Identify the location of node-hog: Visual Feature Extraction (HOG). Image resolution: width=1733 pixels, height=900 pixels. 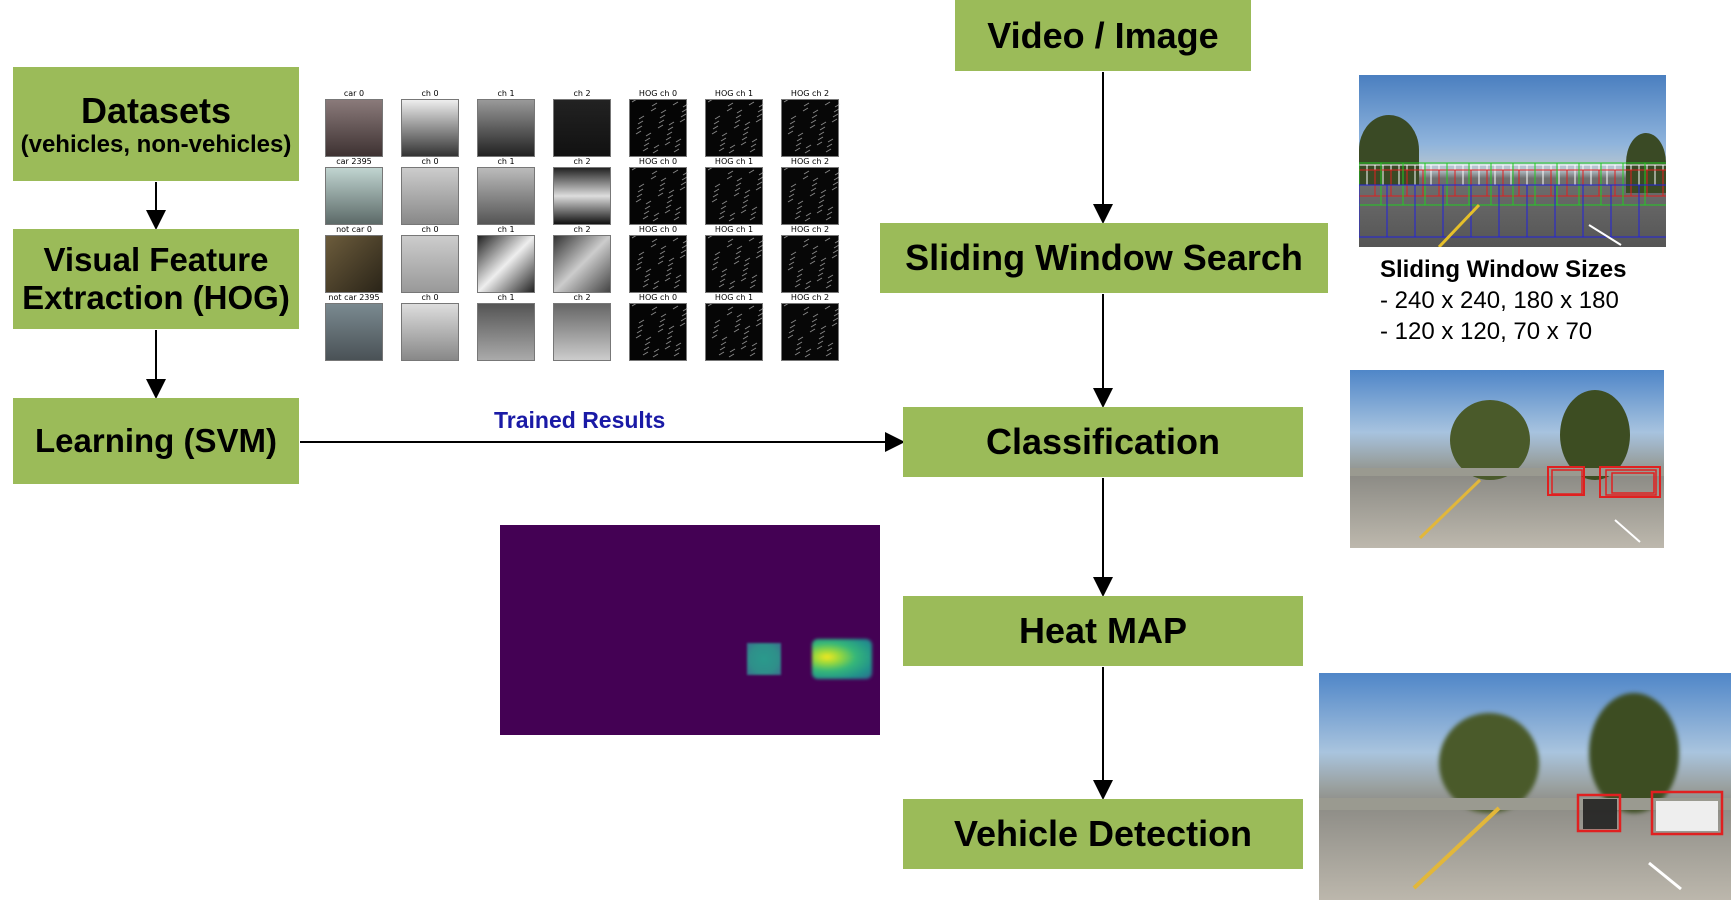
(156, 279).